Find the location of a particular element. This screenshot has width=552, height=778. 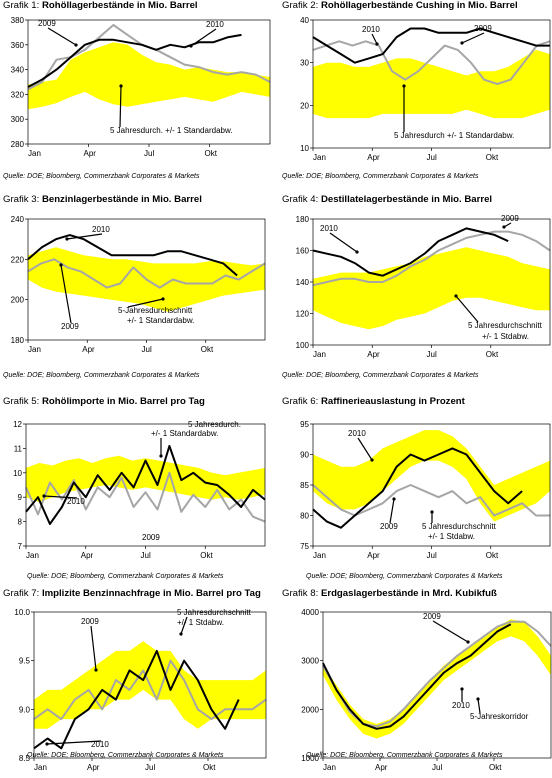

annotation-label: 5 Jahresdurch +/- 1 Standardabw. is located at coordinates (454, 135).